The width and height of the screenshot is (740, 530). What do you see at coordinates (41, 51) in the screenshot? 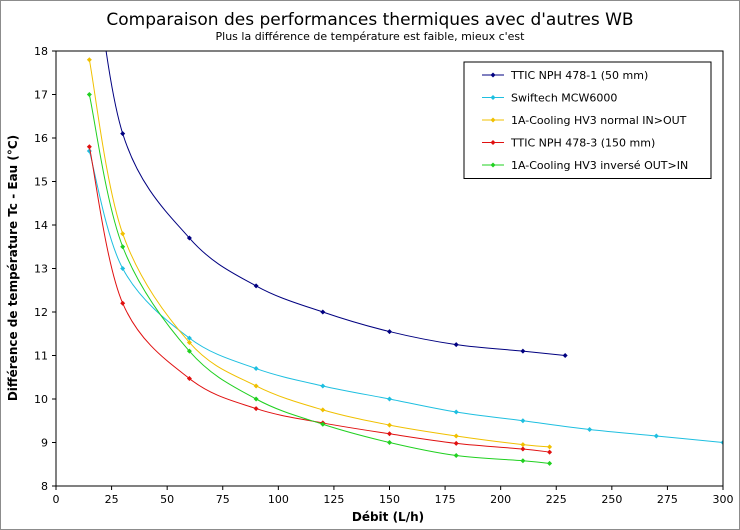
I see `y-tick-label: 18` at bounding box center [41, 51].